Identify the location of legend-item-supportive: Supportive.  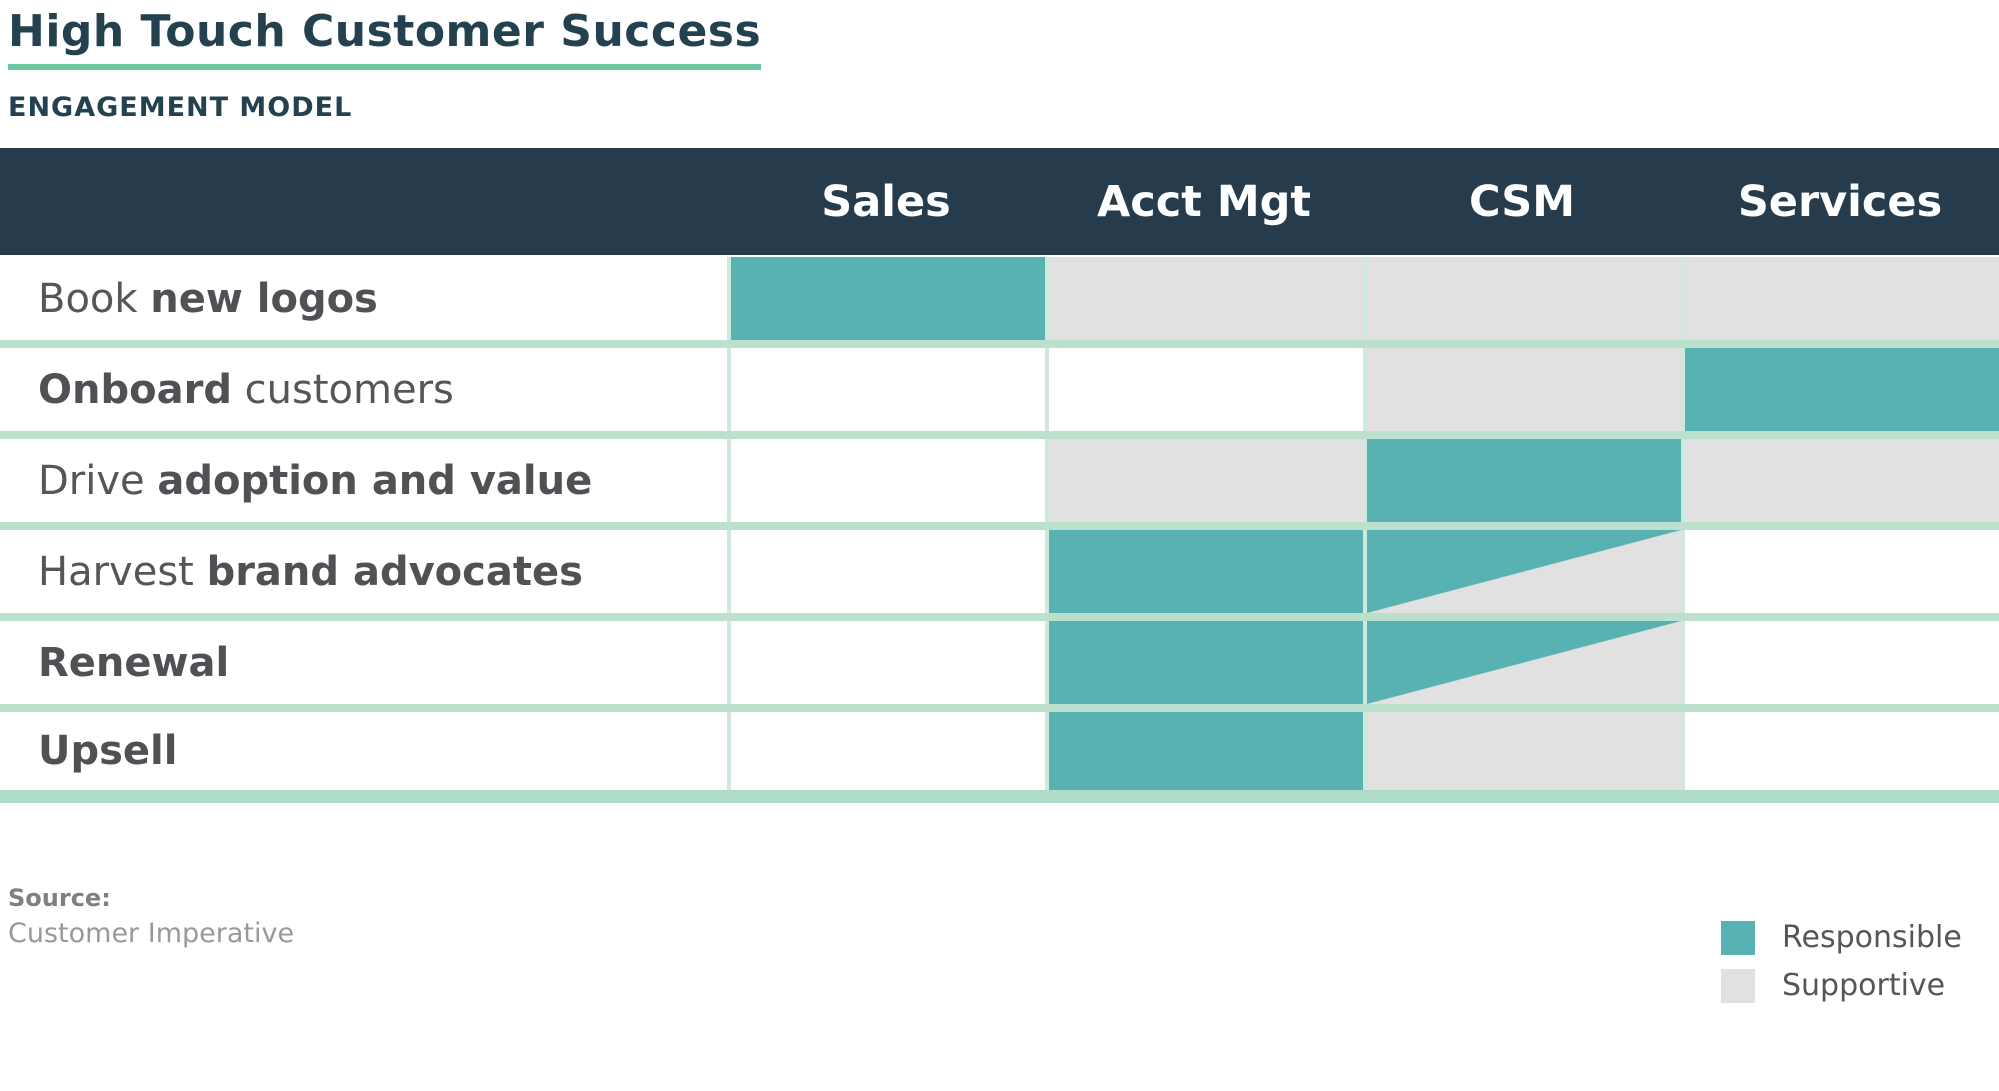
(1835, 985).